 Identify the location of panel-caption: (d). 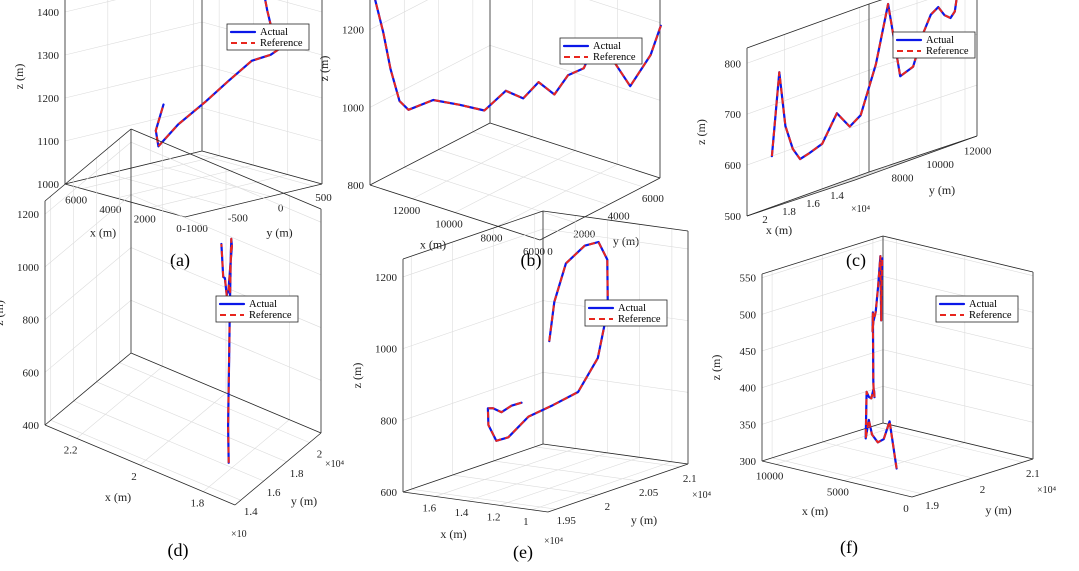
(178, 550).